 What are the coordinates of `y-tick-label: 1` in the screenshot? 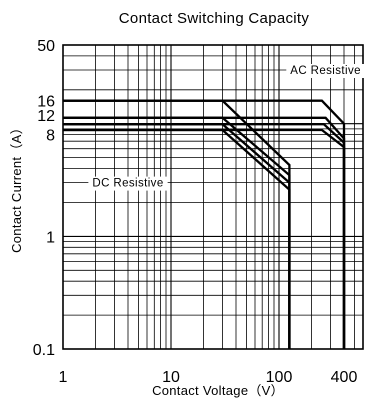 It's located at (50, 237).